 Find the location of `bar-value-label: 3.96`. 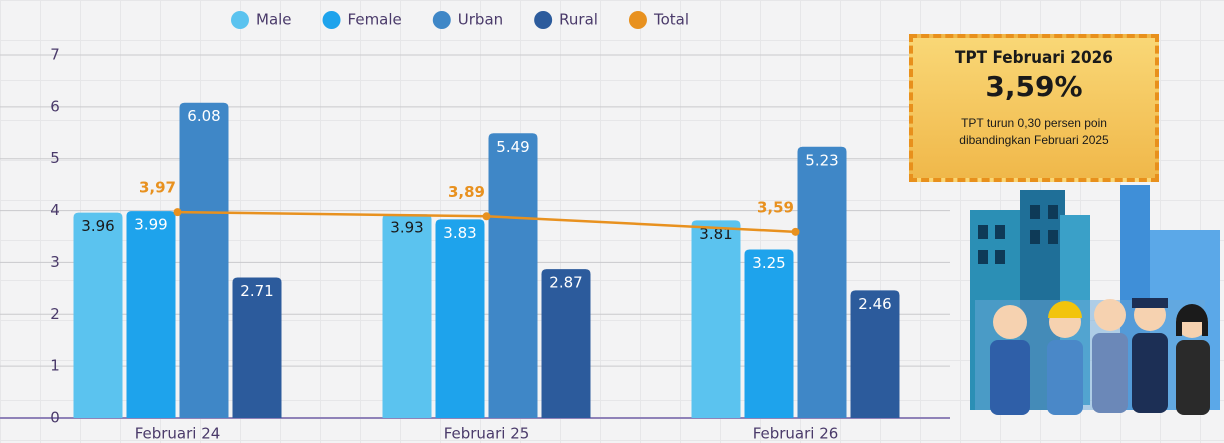

bar-value-label: 3.96 is located at coordinates (97, 226).